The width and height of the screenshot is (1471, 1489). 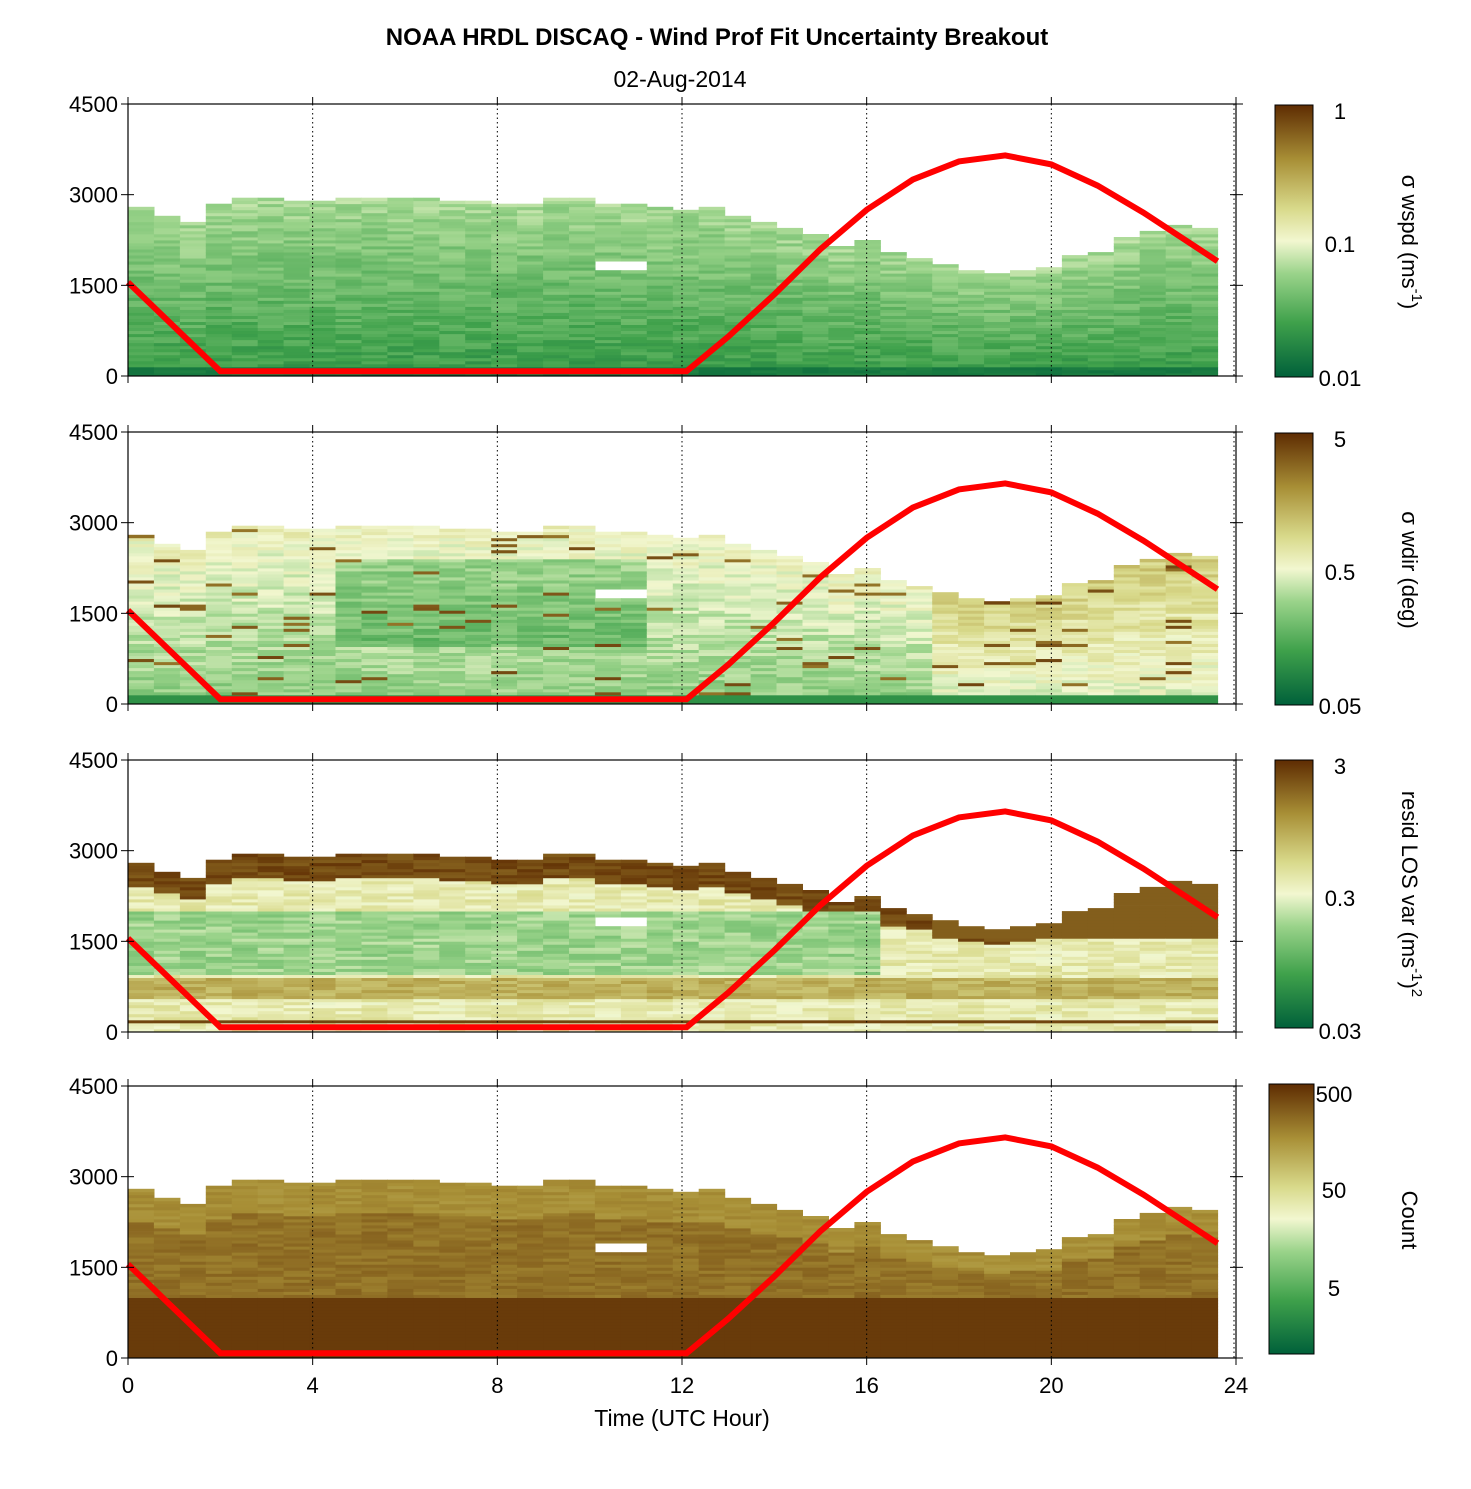 I want to click on y-tick-label: 1500, so click(x=93, y=613).